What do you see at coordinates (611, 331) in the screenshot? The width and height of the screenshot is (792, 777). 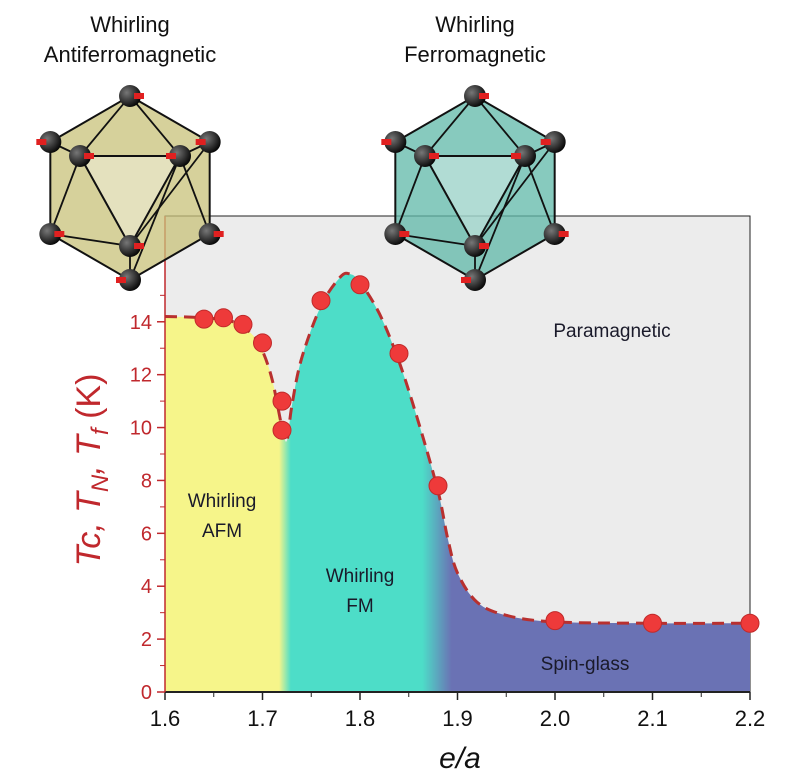 I see `region-label-paramagnetic: Paramagnetic` at bounding box center [611, 331].